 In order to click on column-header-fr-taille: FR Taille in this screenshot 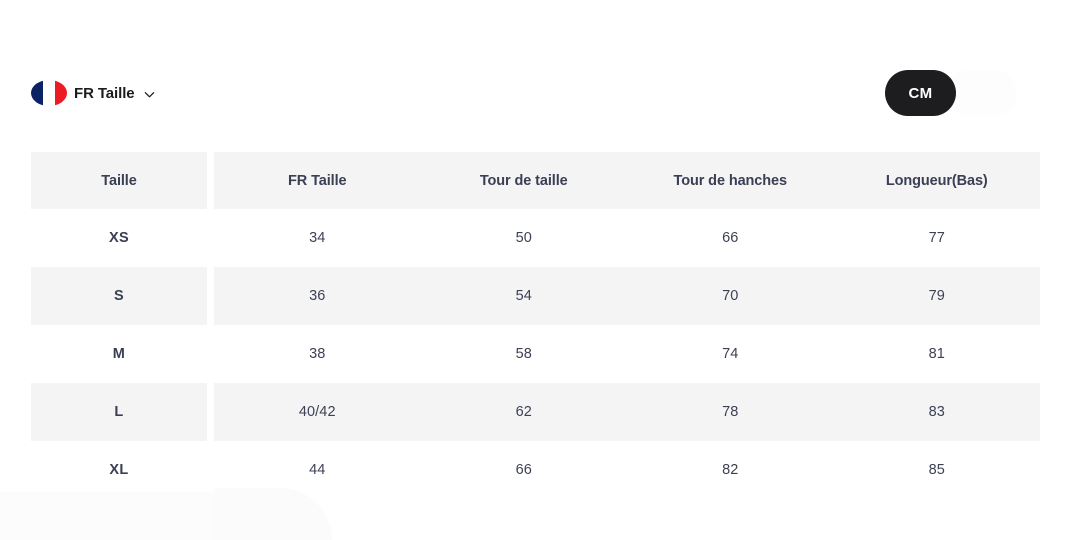, I will do `click(317, 180)`.